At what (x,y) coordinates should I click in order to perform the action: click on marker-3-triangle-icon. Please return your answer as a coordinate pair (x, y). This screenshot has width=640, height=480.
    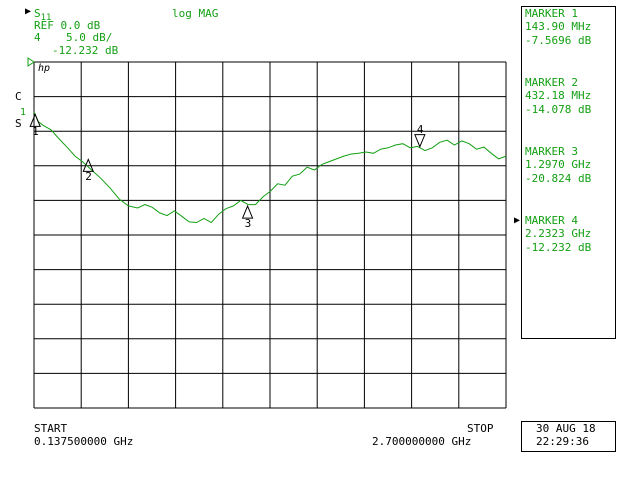
    Looking at the image, I should click on (247, 211).